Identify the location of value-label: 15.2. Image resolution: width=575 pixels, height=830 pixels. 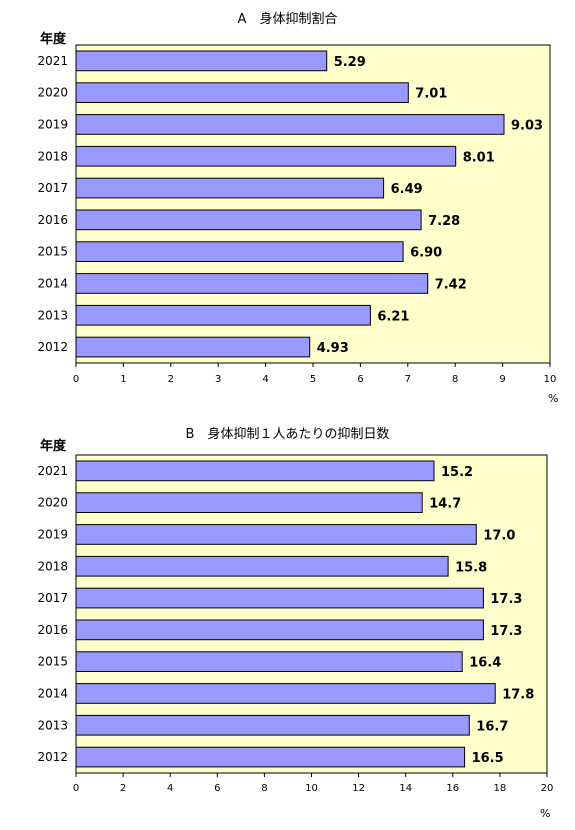
(457, 472).